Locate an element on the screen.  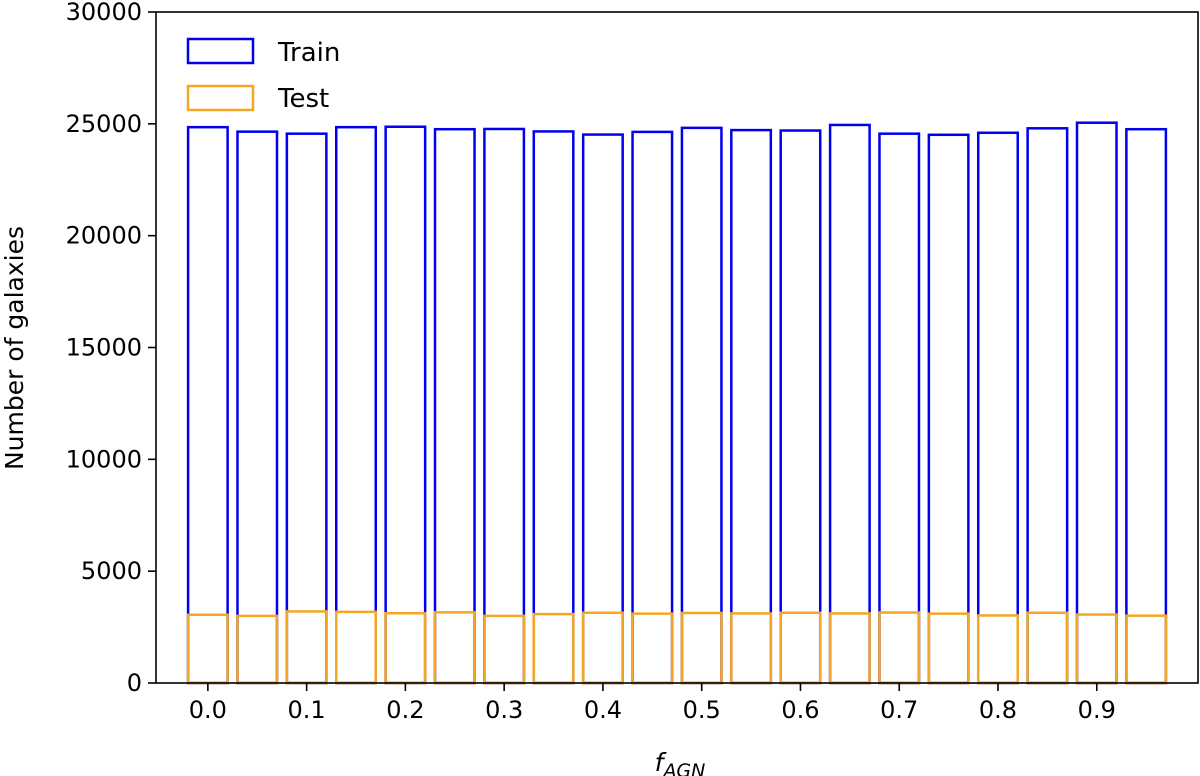
y-tick-label: 5000 is located at coordinates (111, 571).